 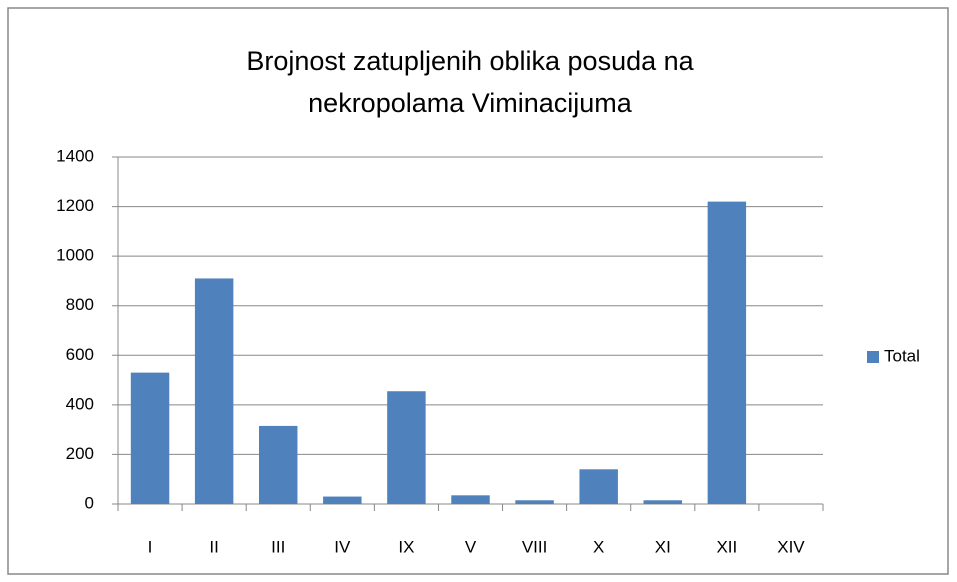 I want to click on legend-label: Total, so click(x=902, y=355).